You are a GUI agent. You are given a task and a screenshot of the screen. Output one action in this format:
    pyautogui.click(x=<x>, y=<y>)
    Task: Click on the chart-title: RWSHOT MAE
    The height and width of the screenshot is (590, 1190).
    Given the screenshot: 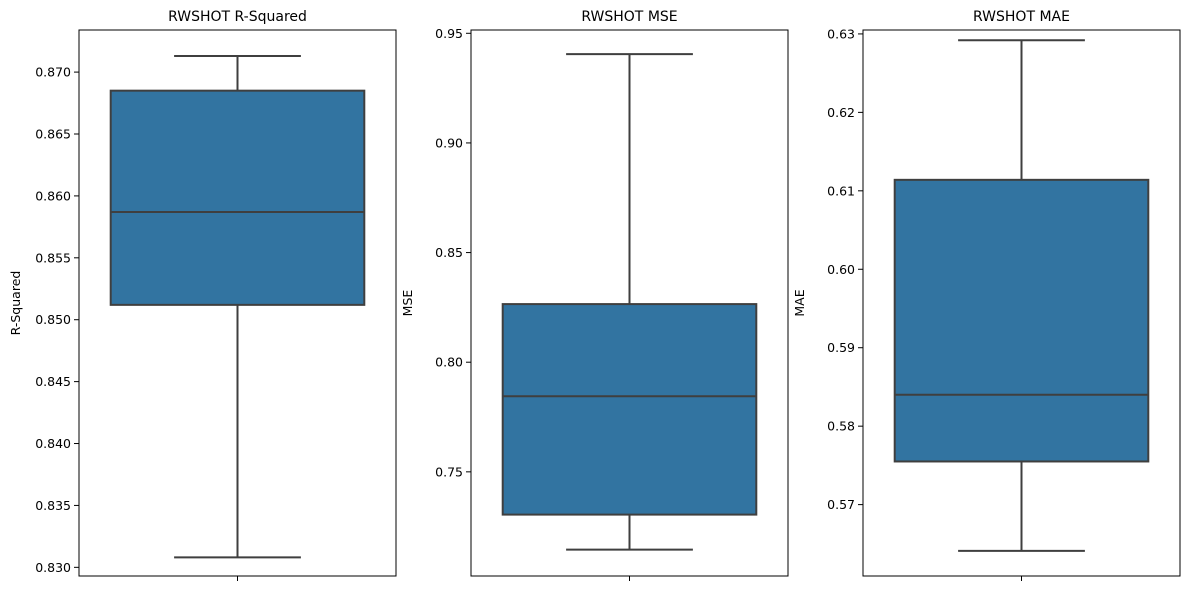 What is the action you would take?
    pyautogui.click(x=1021, y=17)
    